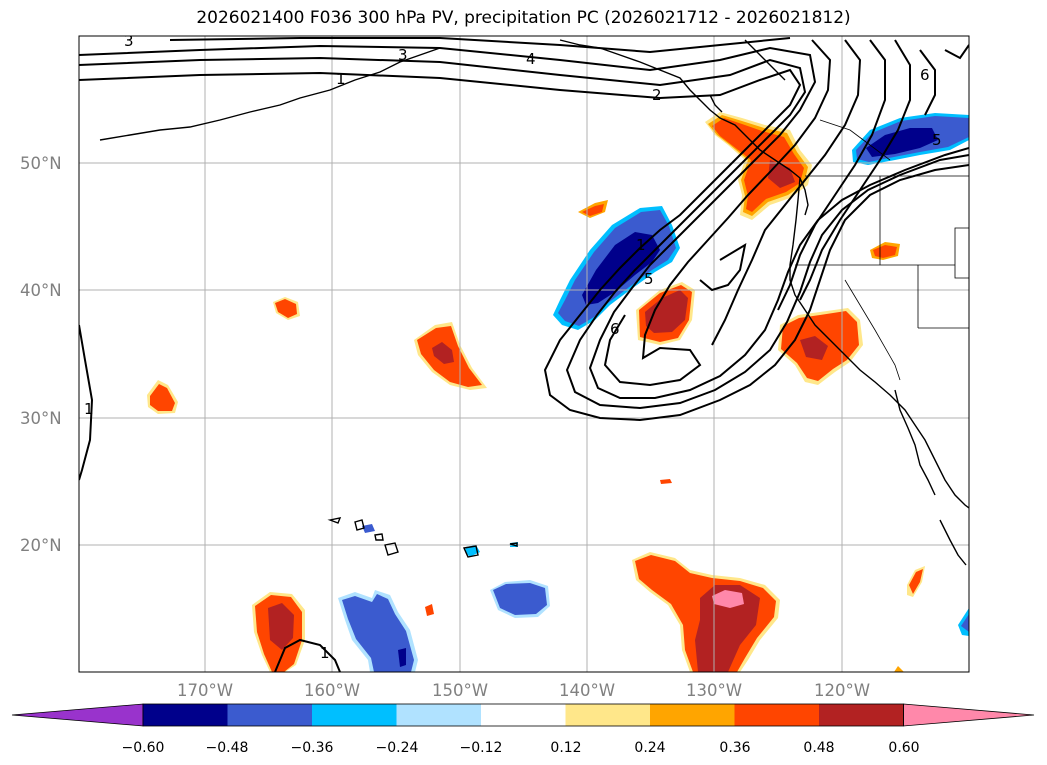 The width and height of the screenshot is (1047, 765). Describe the element at coordinates (523, 690) in the screenshot. I see `longitude-labels: 170°W 160°W 150°W 140°W 130°W 120°W` at that location.